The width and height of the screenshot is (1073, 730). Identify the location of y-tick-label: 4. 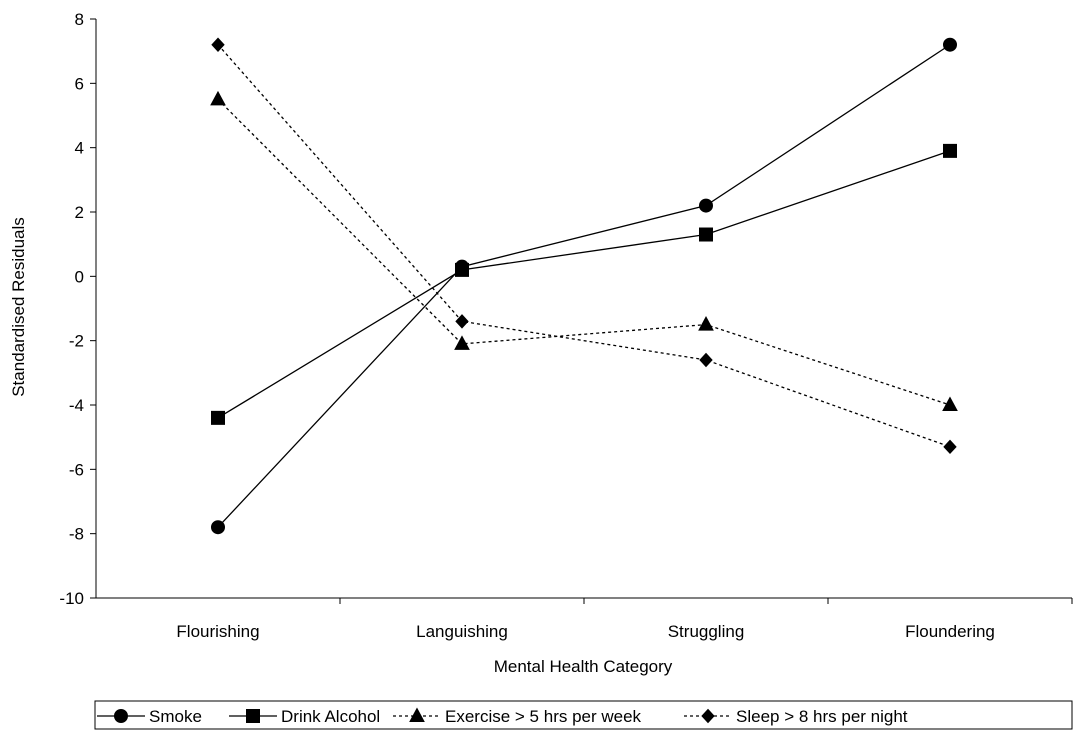
(79, 148).